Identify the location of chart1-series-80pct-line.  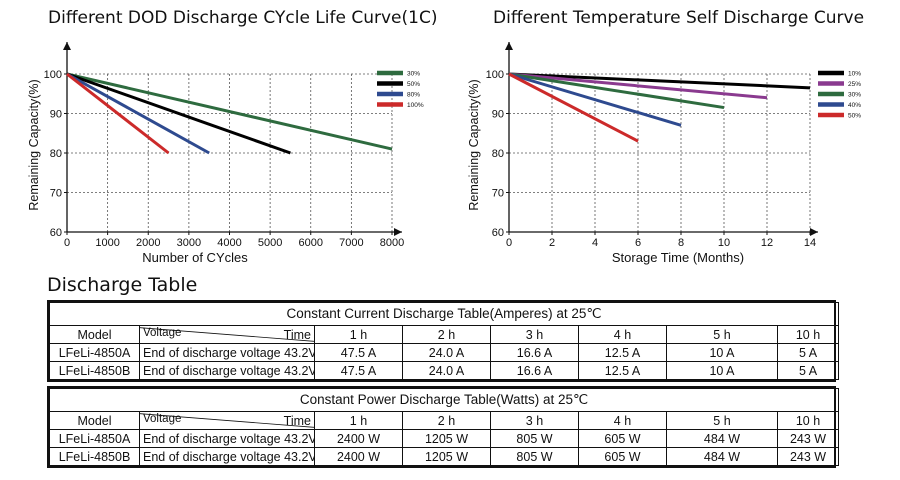
(138, 113).